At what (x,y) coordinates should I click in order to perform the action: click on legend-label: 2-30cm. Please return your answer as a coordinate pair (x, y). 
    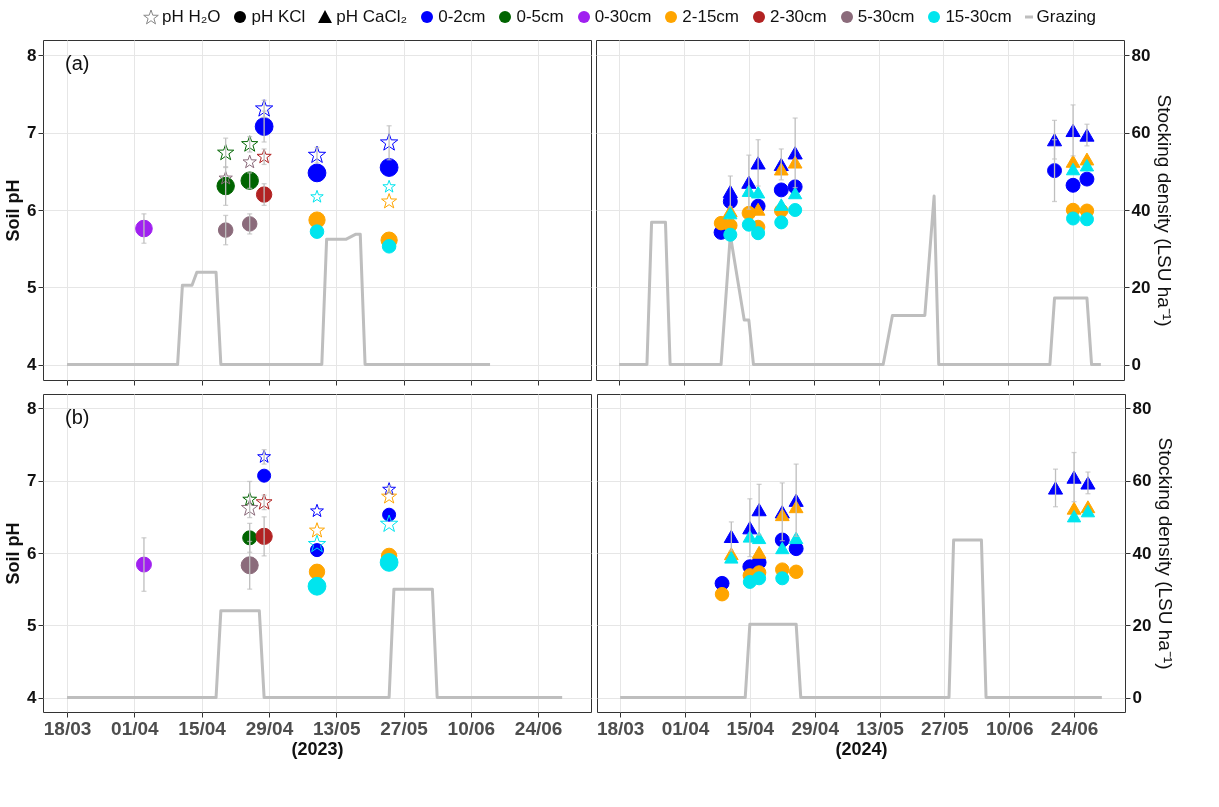
    Looking at the image, I should click on (798, 17).